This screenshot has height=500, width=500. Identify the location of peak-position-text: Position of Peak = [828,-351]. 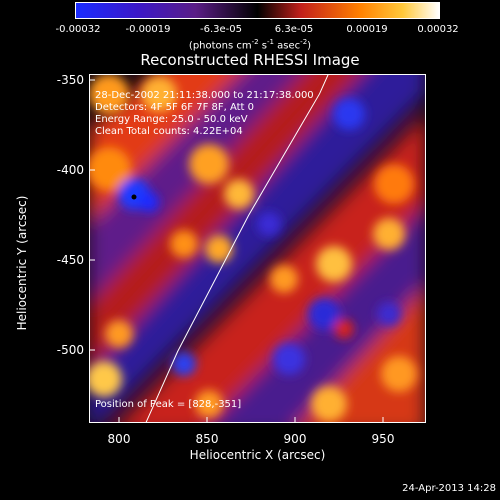
(168, 404).